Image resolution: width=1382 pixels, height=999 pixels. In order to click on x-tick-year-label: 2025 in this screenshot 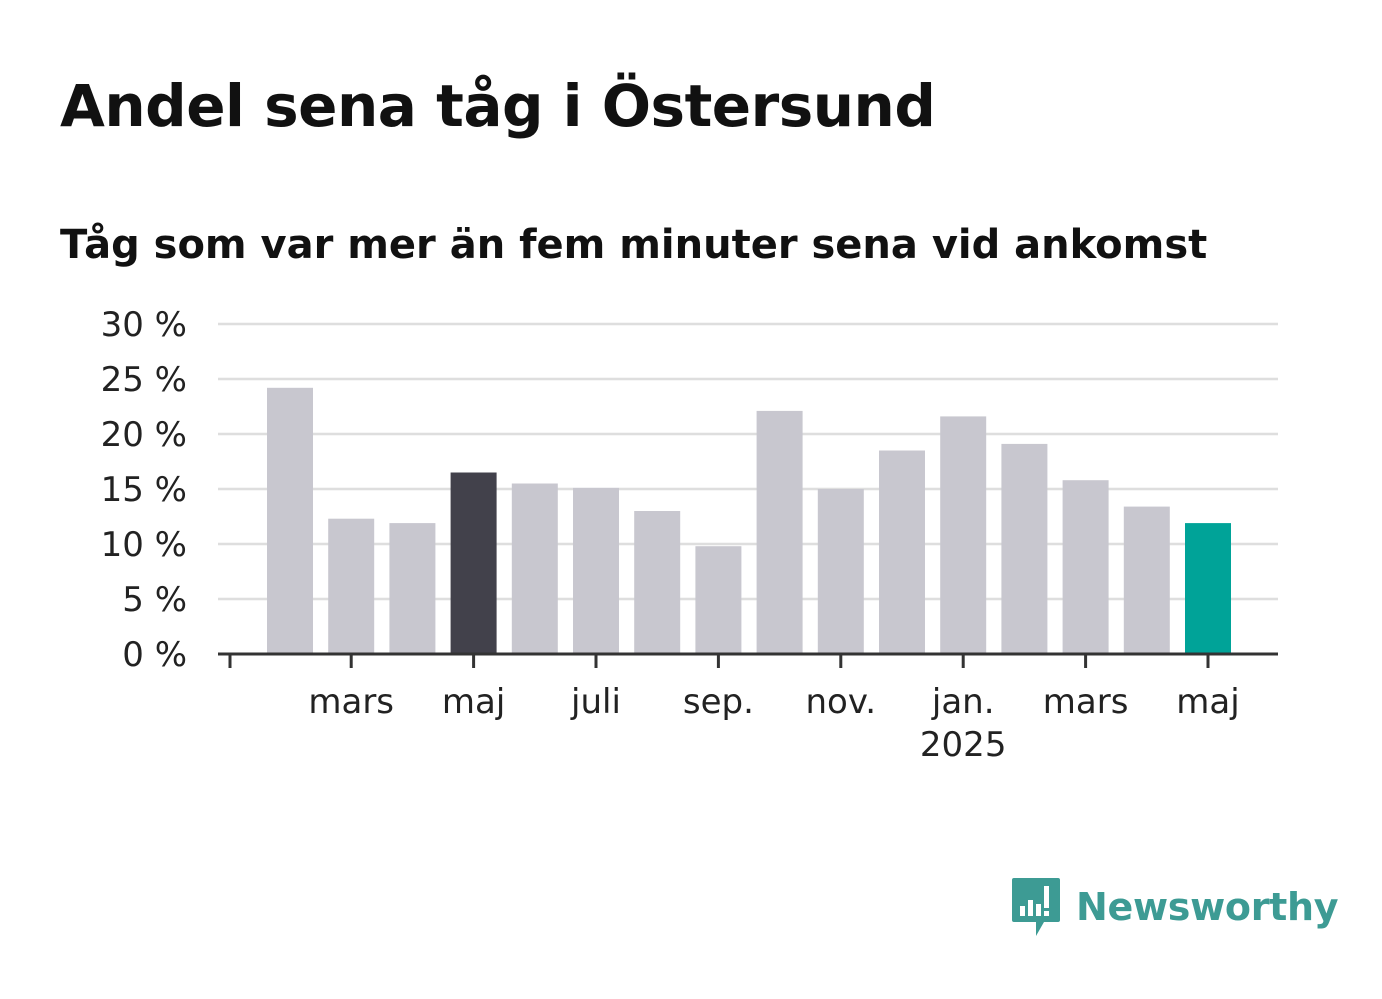, I will do `click(963, 745)`.